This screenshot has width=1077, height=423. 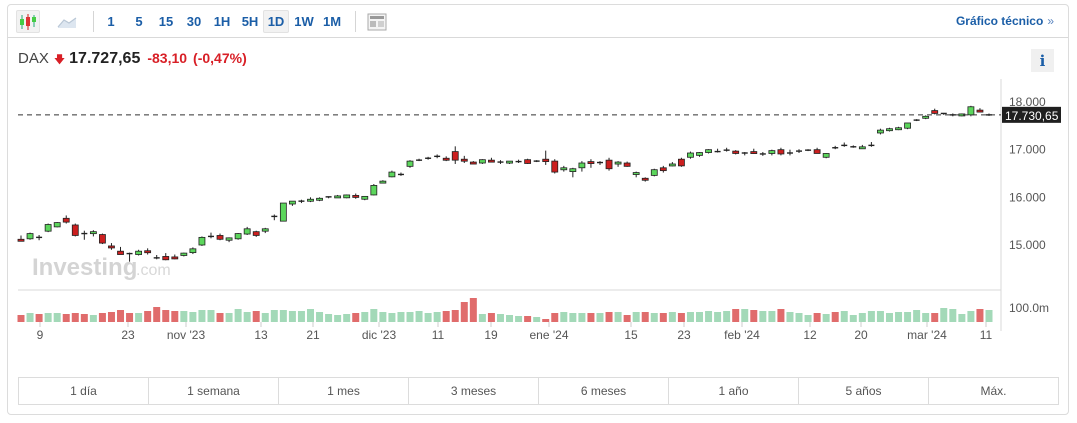 I want to click on price-change-percent: (-0,47%), so click(x=220, y=58).